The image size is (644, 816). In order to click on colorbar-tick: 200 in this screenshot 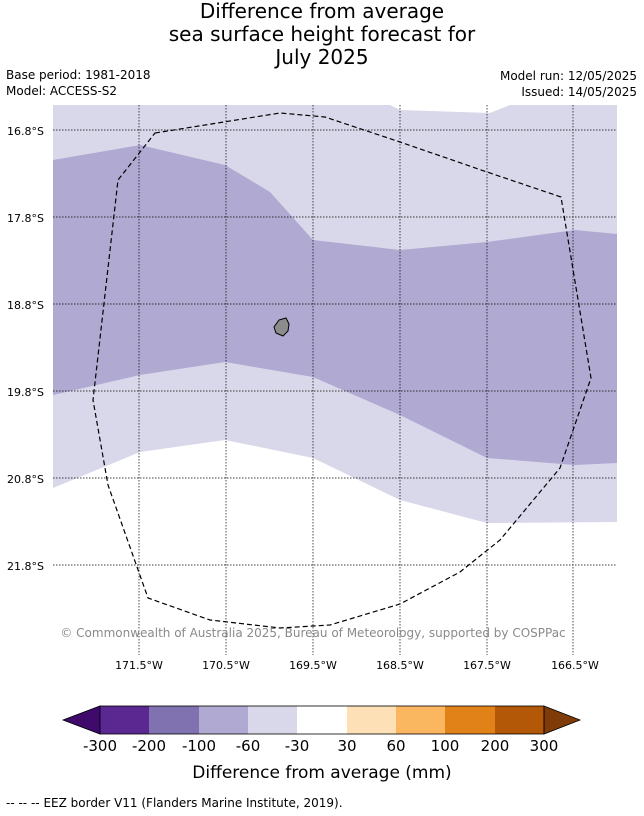, I will do `click(495, 746)`.